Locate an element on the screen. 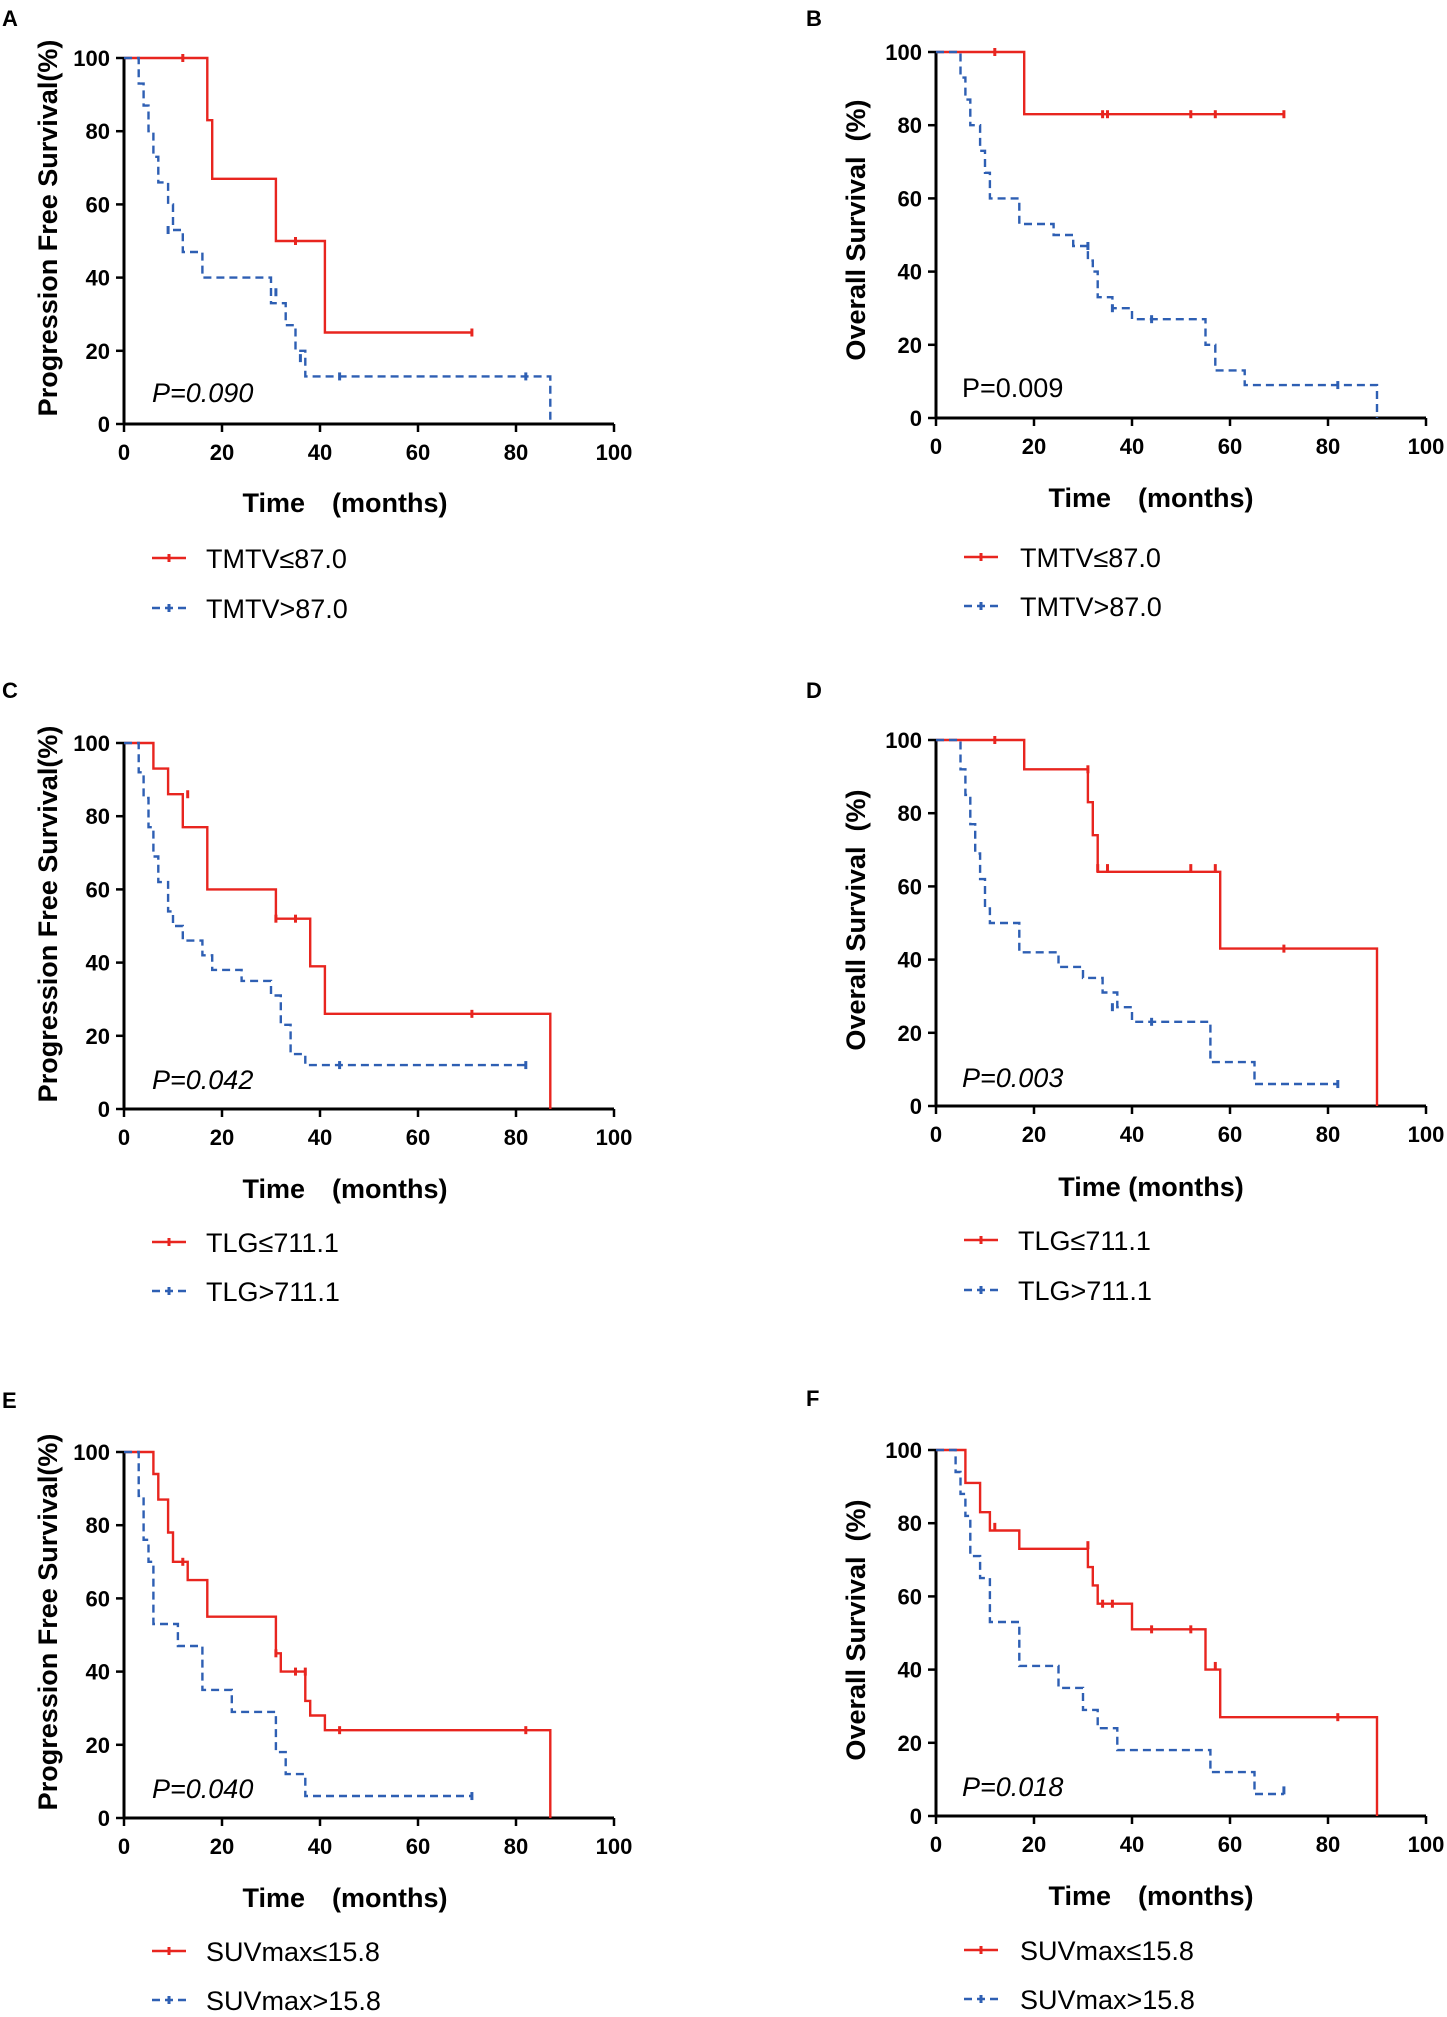  legend-label-high: TLG>711.1 is located at coordinates (1085, 1291).